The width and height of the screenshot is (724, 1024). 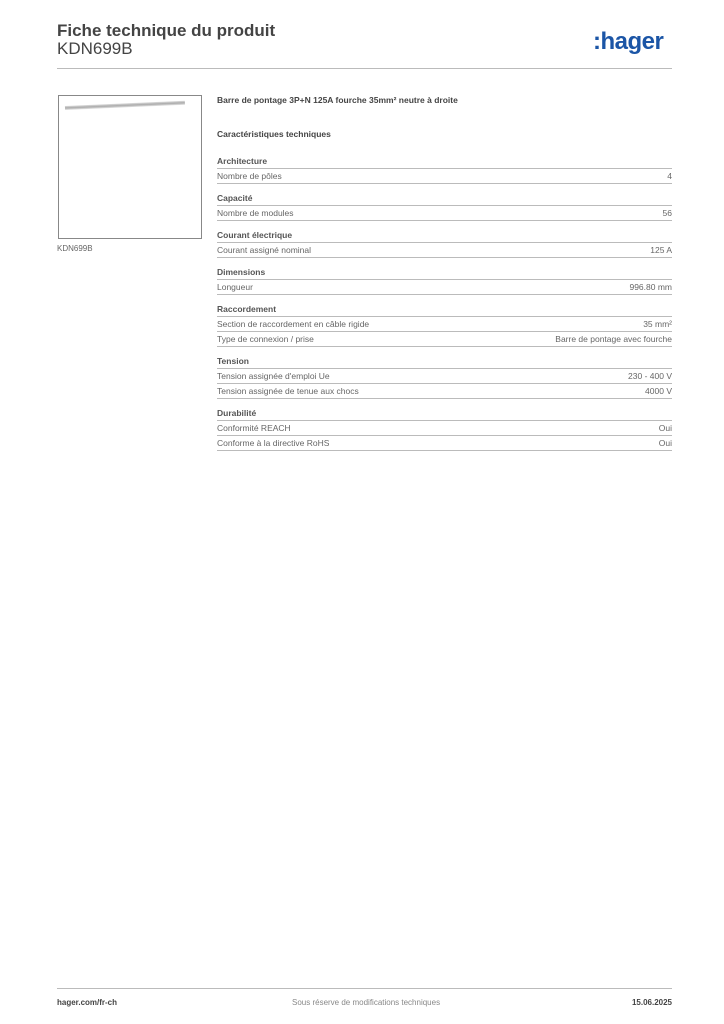 I want to click on spec-row: Tension assignée d'emploi Ue 230 - 400 V, so click(x=444, y=376).